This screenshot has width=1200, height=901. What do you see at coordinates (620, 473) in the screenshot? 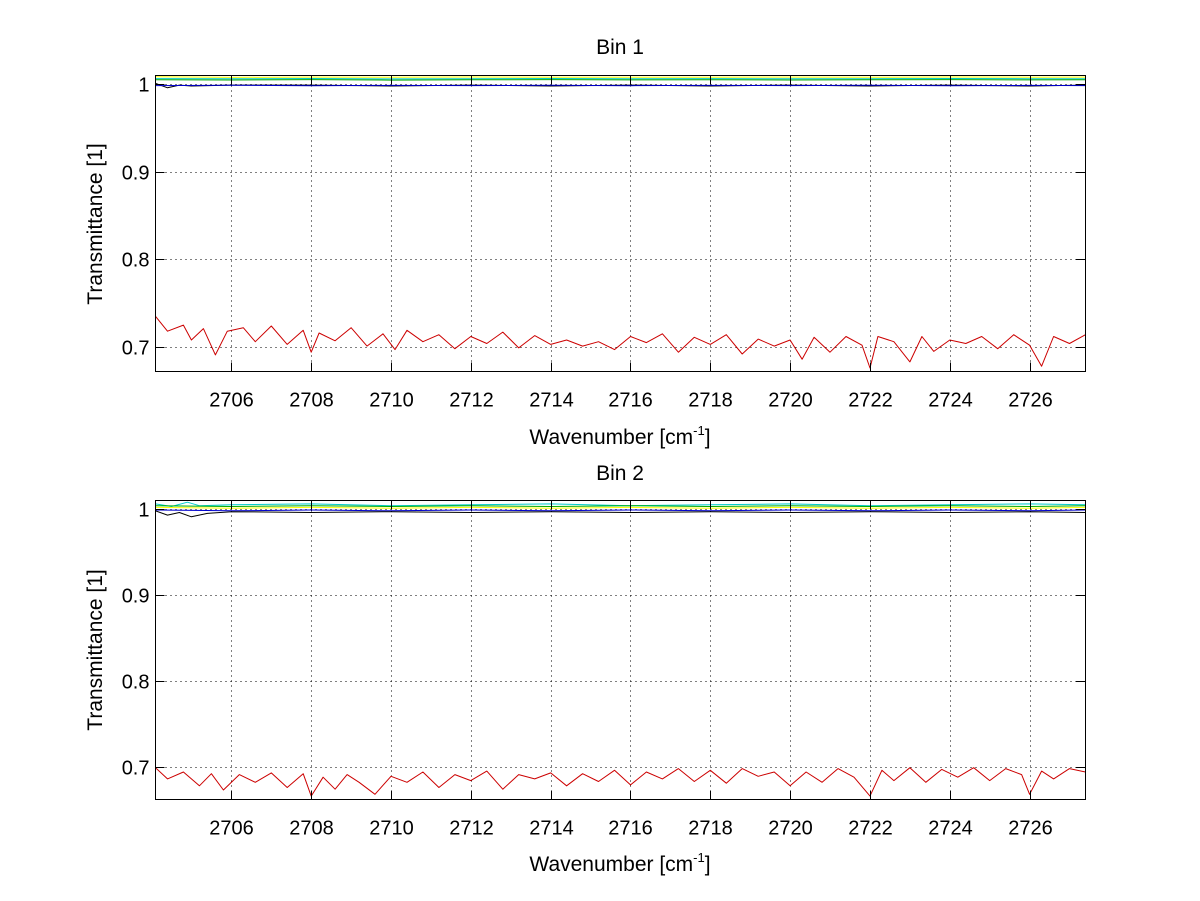
I see `chart-title: Bin 2` at bounding box center [620, 473].